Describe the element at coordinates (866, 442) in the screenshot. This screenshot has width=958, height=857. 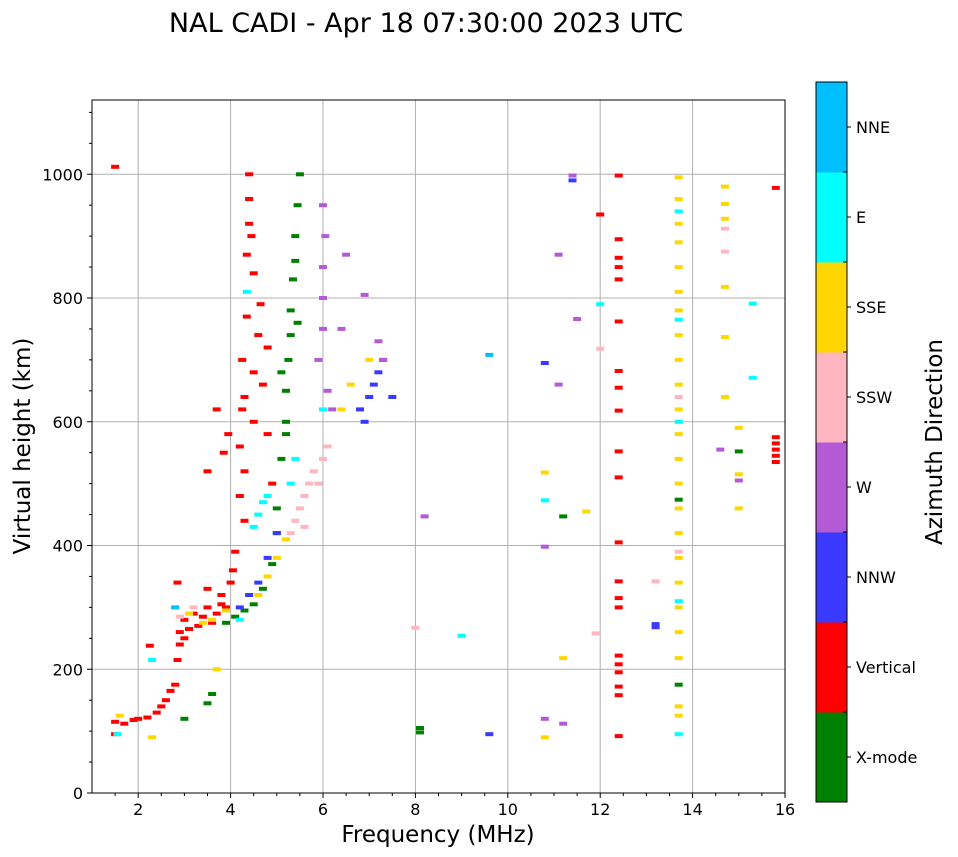
I see `colorbar: X-mode Vertical NNW W SSW SSE E NNE` at that location.